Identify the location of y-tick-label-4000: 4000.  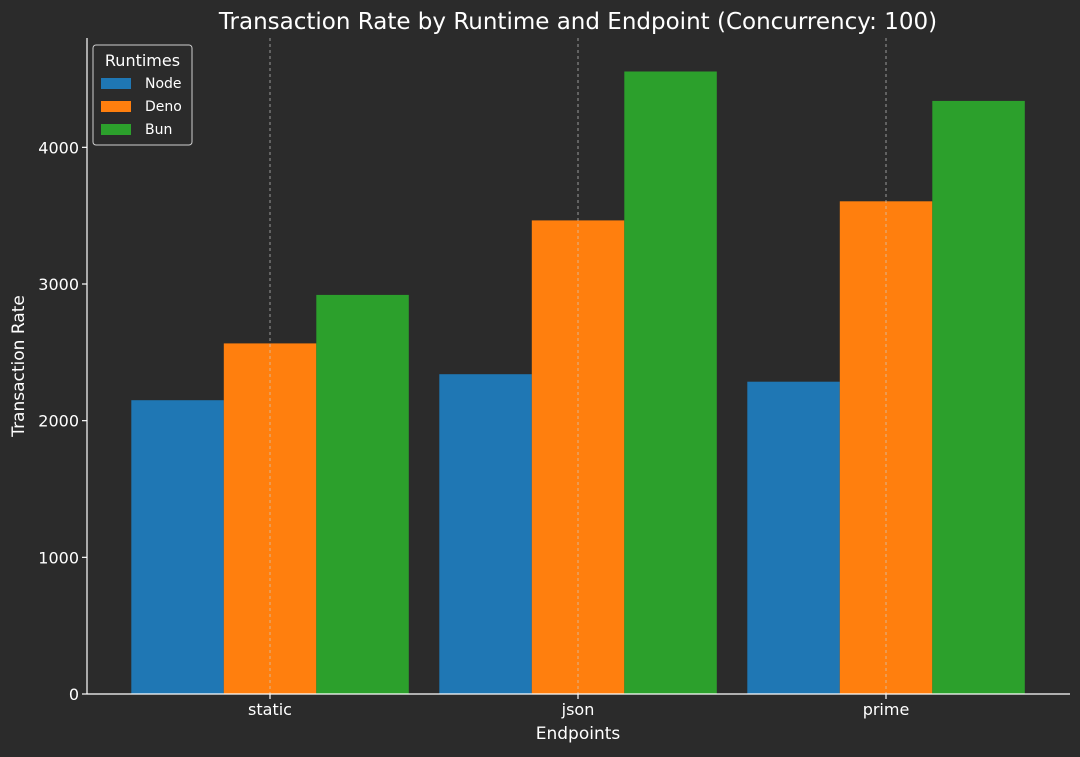
(58, 147).